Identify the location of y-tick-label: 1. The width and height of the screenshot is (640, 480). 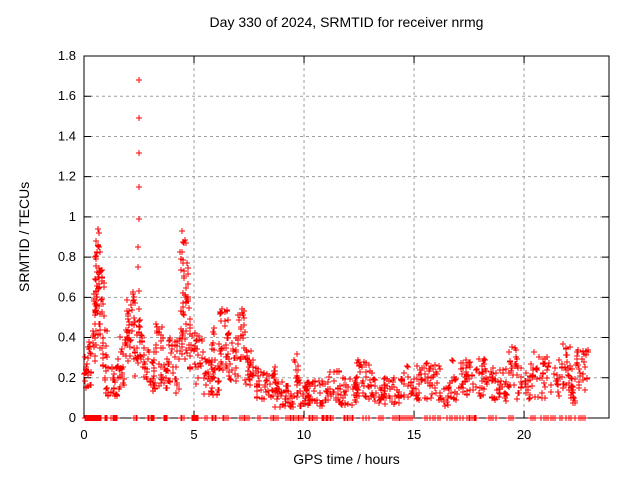
(72, 216).